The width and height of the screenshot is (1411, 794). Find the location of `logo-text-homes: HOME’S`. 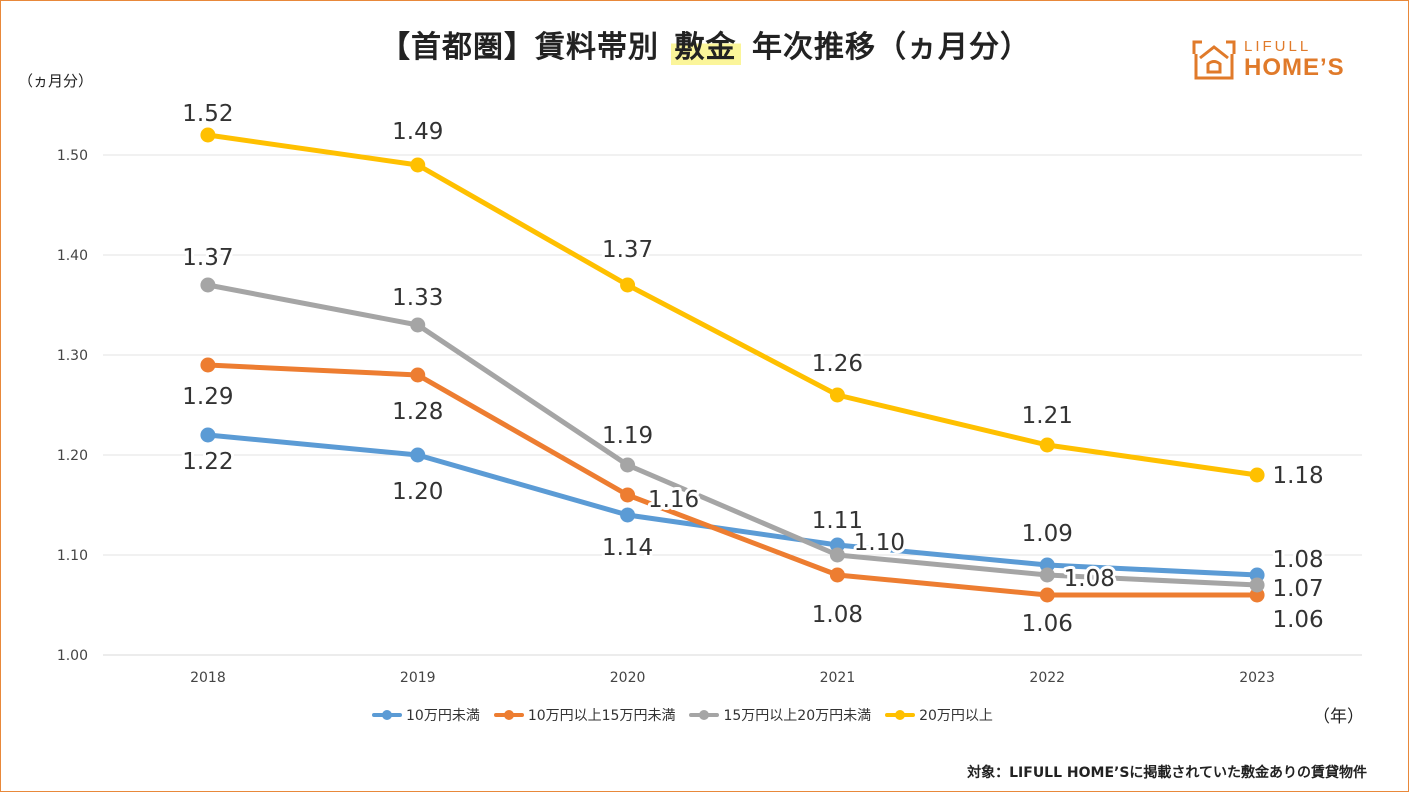

logo-text-homes: HOME’S is located at coordinates (1294, 67).